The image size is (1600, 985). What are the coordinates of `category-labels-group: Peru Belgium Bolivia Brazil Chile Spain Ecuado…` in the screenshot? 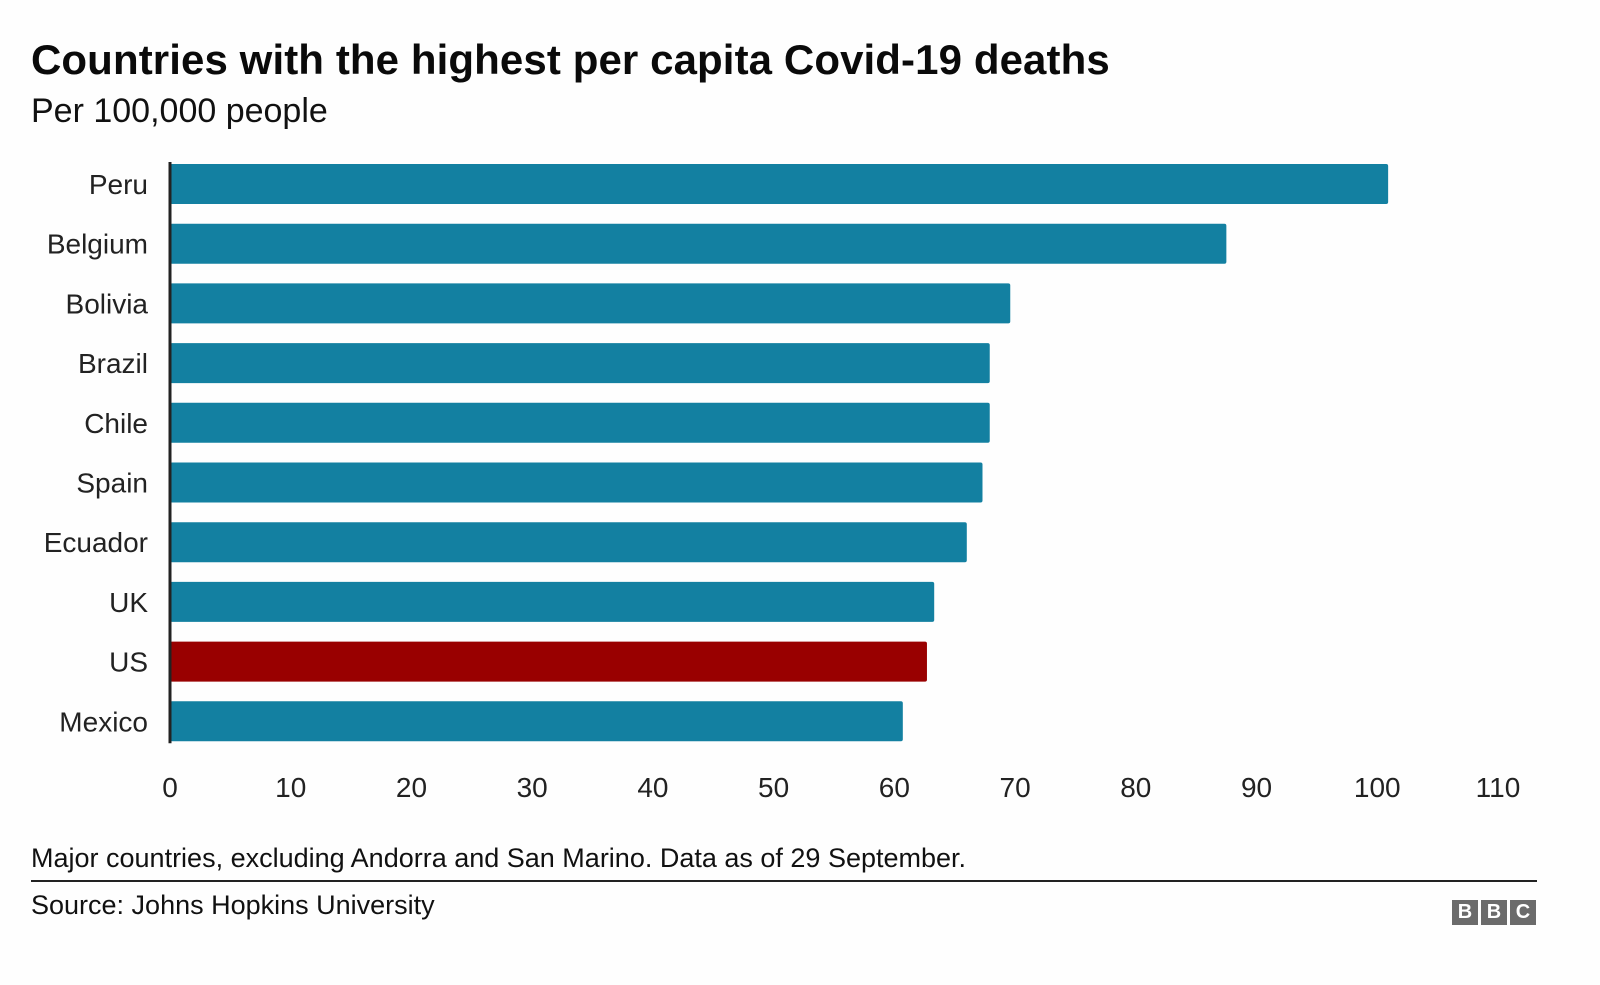 It's located at (96, 453).